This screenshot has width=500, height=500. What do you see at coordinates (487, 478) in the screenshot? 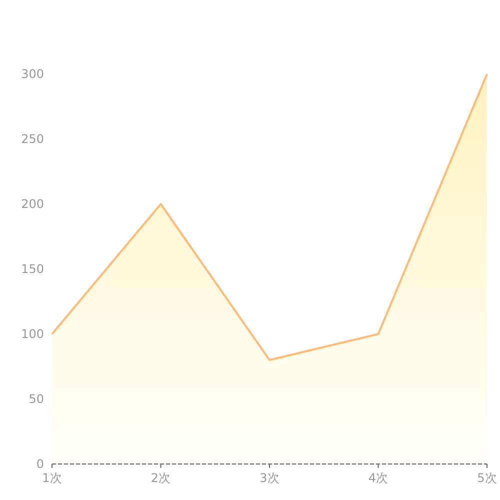
I see `x-tick-label: 5次` at bounding box center [487, 478].